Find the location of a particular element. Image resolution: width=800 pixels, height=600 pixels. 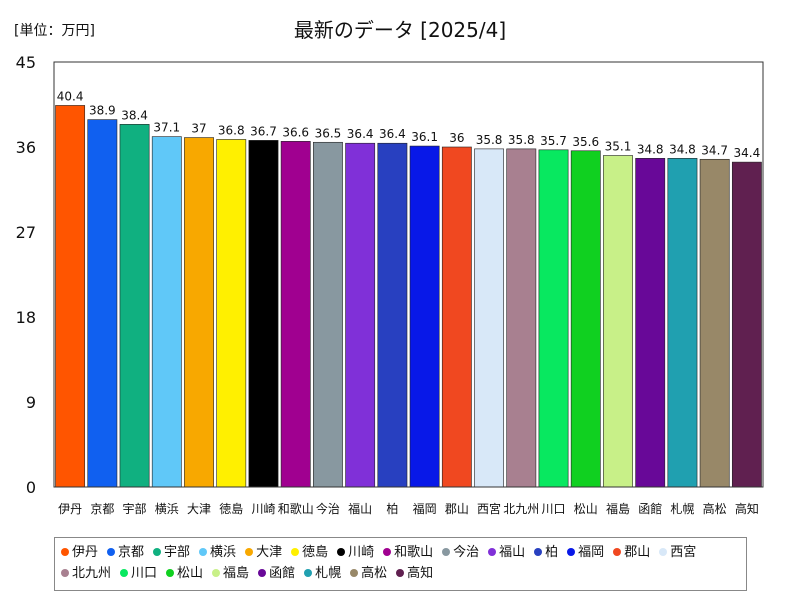

legend-item-柏: 柏 is located at coordinates (546, 552).